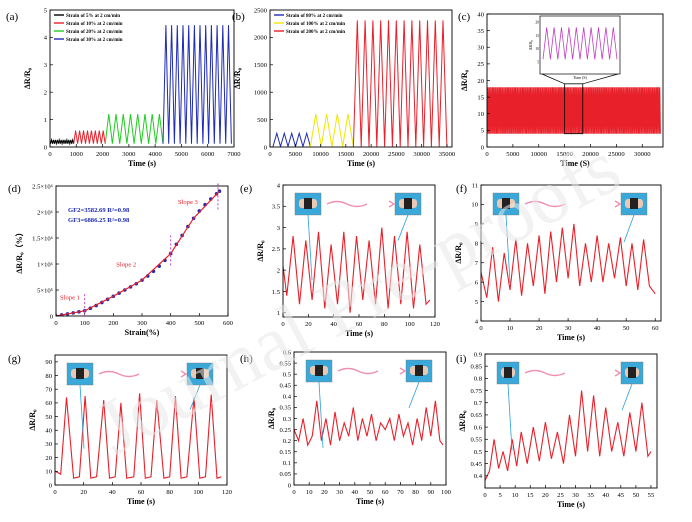 The width and height of the screenshot is (692, 522). What do you see at coordinates (45, 212) in the screenshot?
I see `y-tick-label: 2×10⁶` at bounding box center [45, 212].